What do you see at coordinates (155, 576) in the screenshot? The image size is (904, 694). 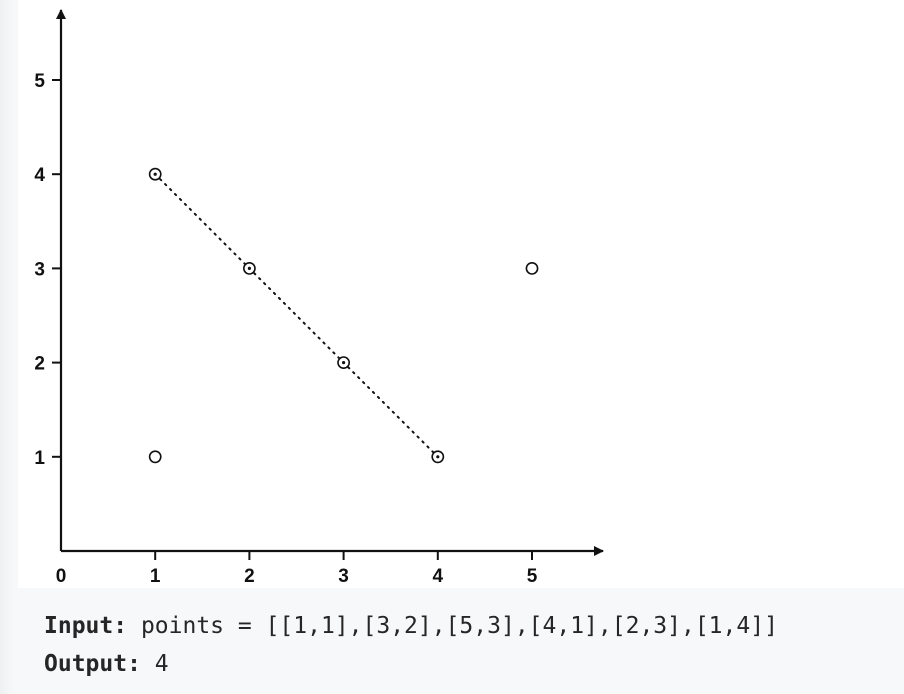 I see `x-tick-label: 1` at bounding box center [155, 576].